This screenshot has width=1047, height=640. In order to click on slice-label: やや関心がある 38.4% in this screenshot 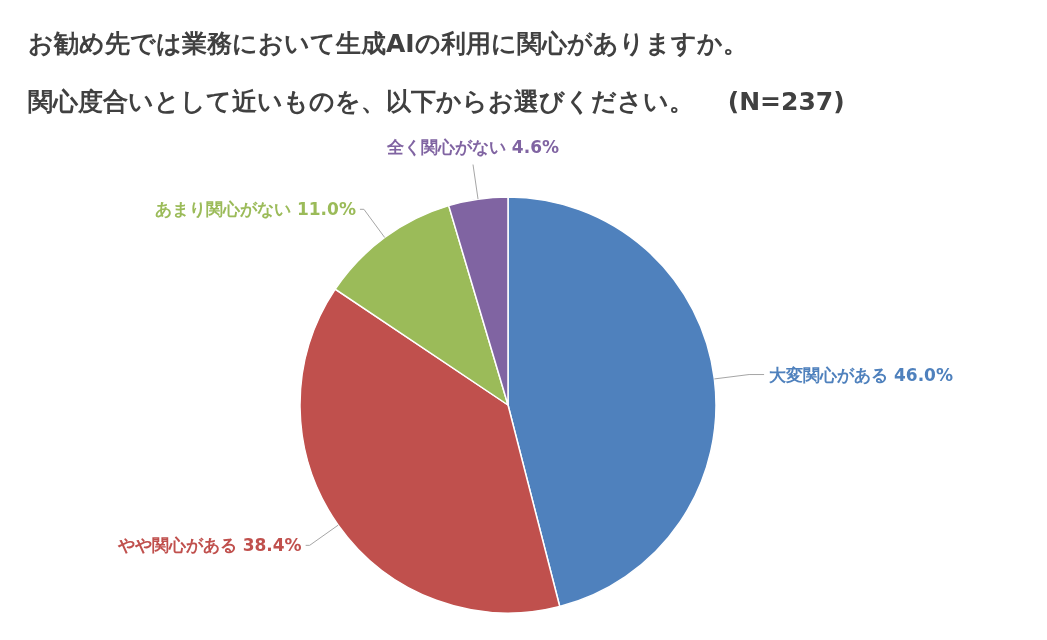, I will do `click(209, 545)`.